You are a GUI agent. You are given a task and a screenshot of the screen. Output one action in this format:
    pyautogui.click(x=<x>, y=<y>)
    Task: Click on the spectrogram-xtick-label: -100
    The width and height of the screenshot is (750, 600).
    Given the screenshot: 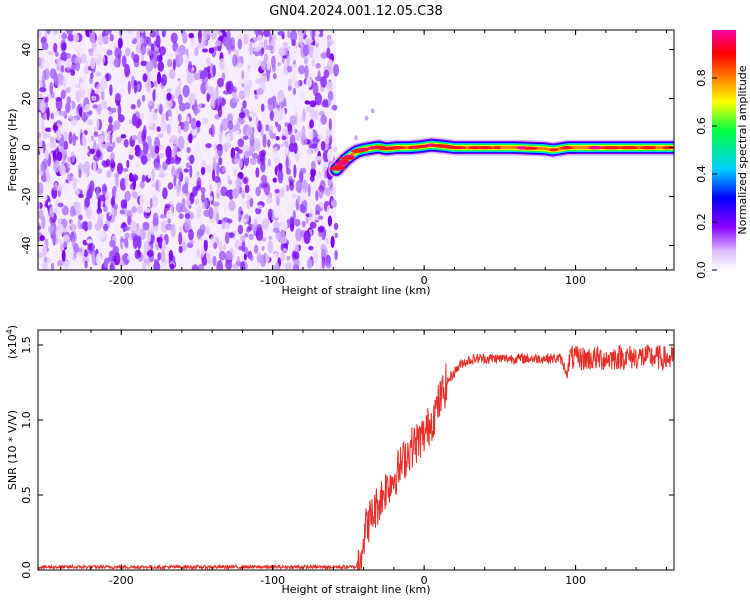 What is the action you would take?
    pyautogui.click(x=272, y=280)
    